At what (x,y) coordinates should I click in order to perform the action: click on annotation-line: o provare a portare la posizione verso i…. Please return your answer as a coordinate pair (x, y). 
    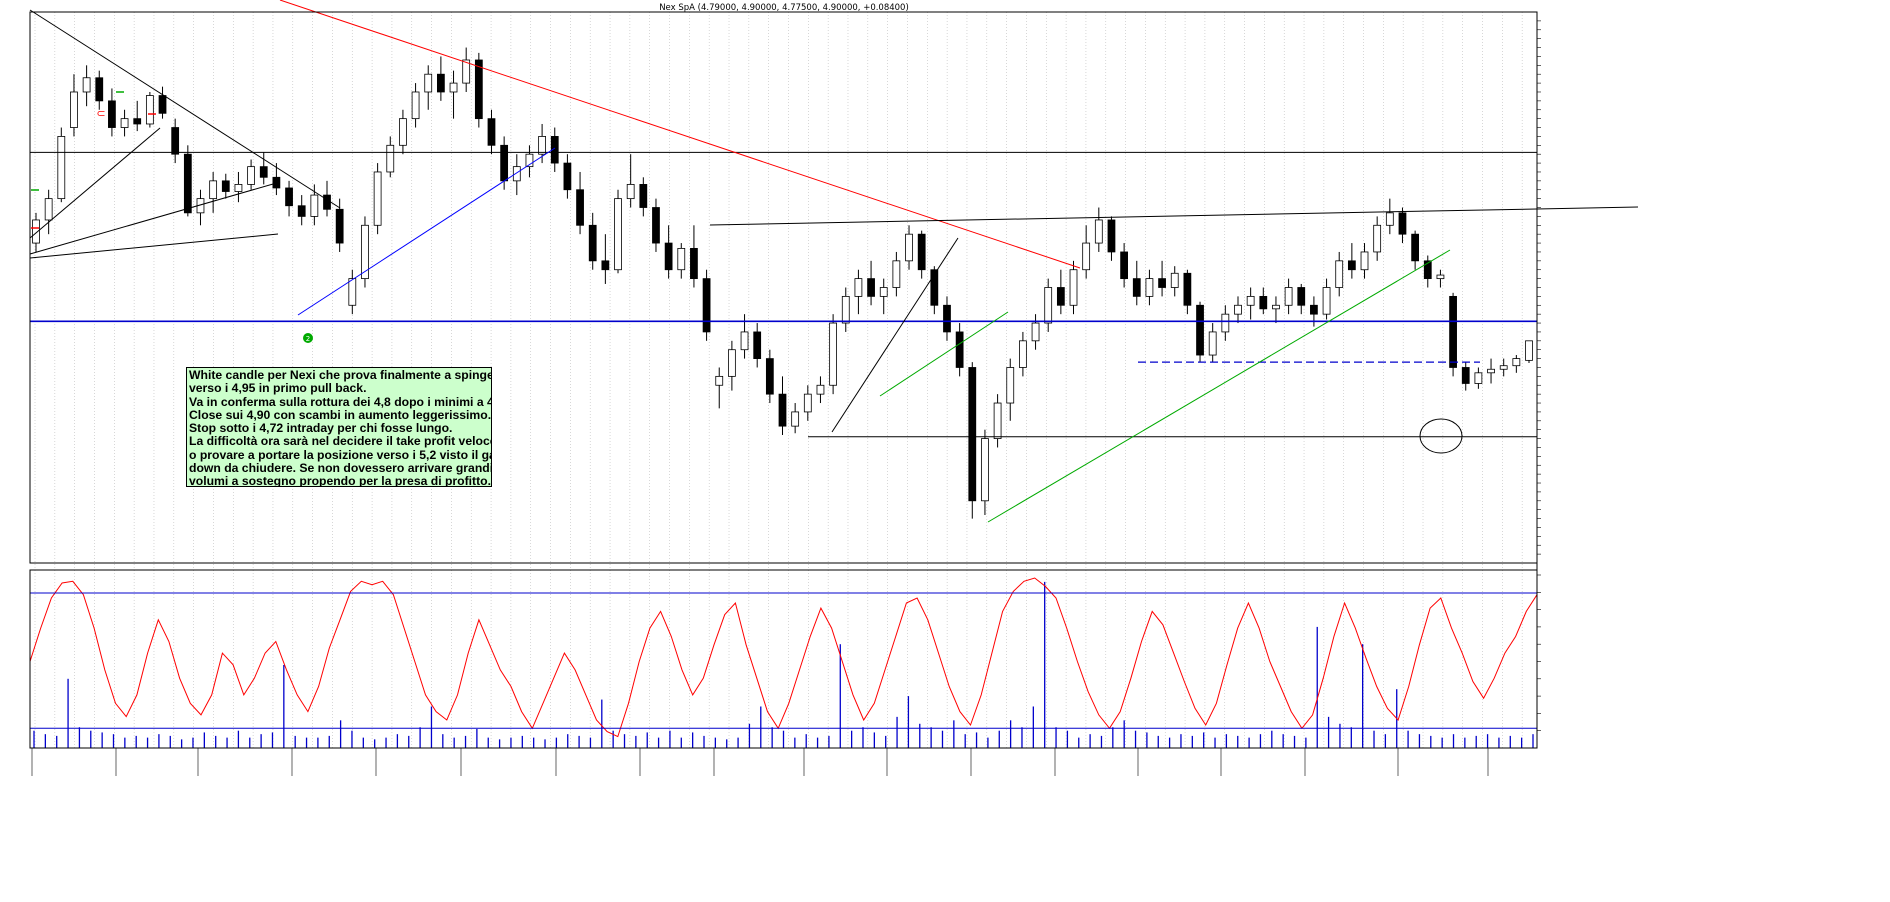
    Looking at the image, I should click on (340, 454).